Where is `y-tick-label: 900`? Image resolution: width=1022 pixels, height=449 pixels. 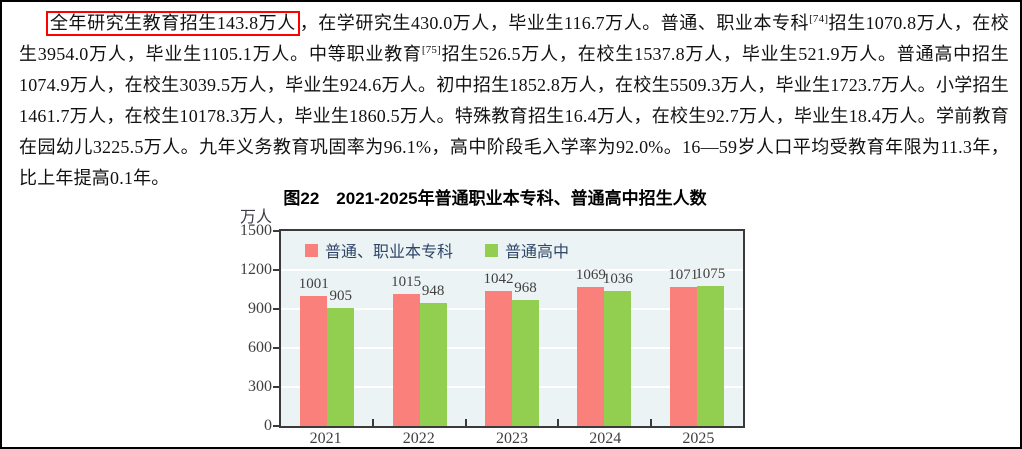 y-tick-label: 900 is located at coordinates (260, 308).